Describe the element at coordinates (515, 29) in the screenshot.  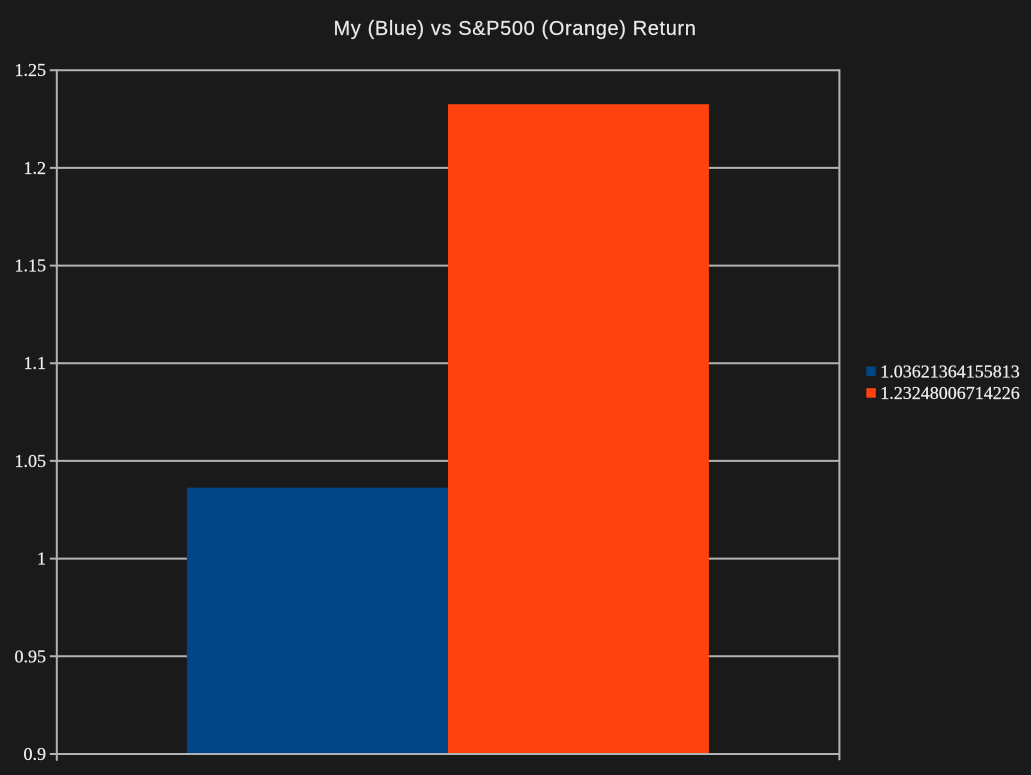
I see `svg-text:My (Blue) vs S&P500 (Orange) R: My (Blue) vs S&P500 (Orange) Return` at that location.